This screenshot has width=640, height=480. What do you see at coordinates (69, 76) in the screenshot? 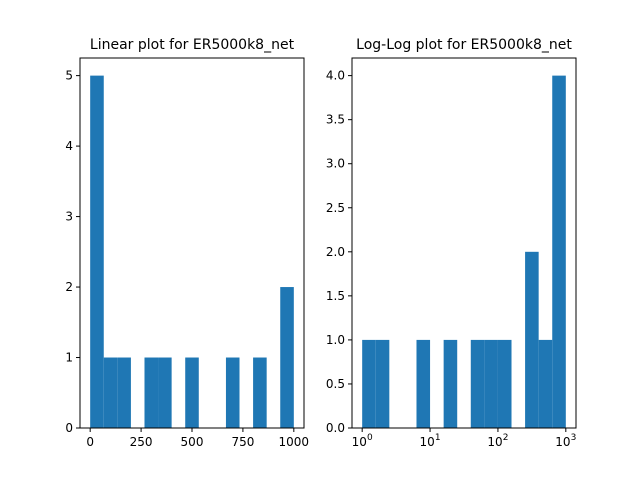
I see `linear-plot-ytick-label: 5` at bounding box center [69, 76].